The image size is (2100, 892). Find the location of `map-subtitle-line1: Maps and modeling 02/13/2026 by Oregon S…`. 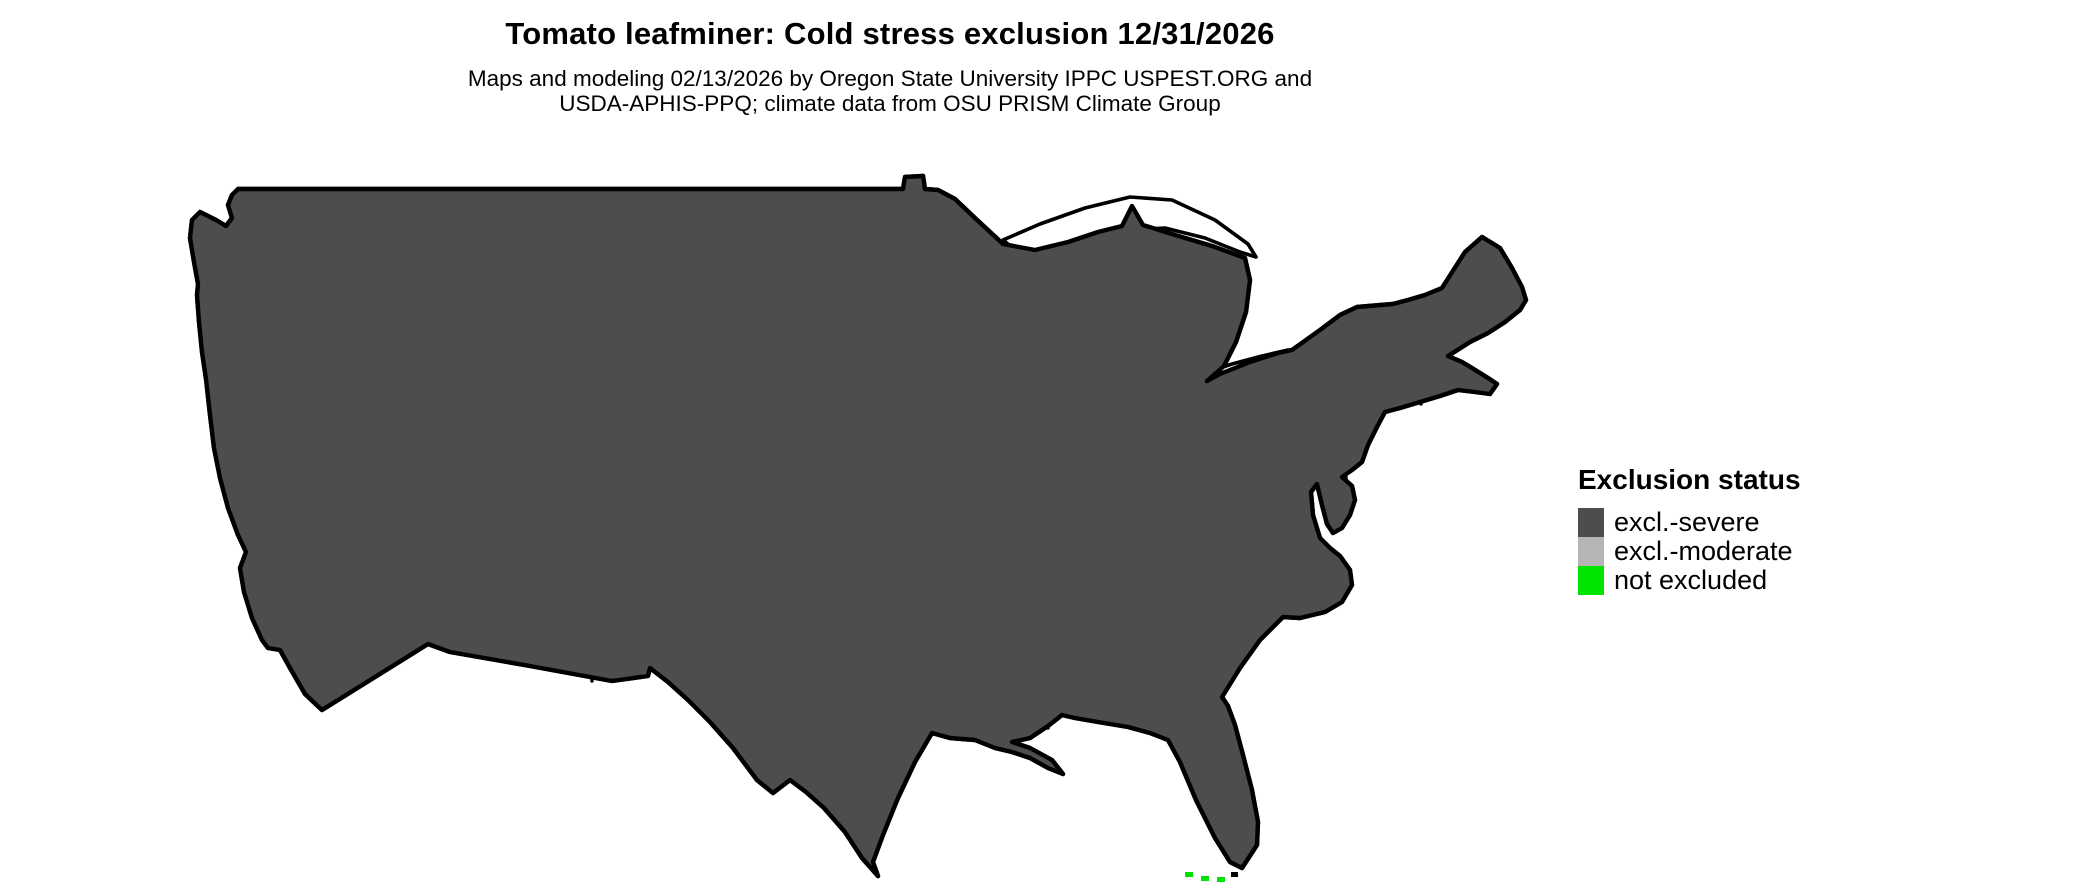

map-subtitle-line1: Maps and modeling 02/13/2026 by Oregon S… is located at coordinates (890, 78).